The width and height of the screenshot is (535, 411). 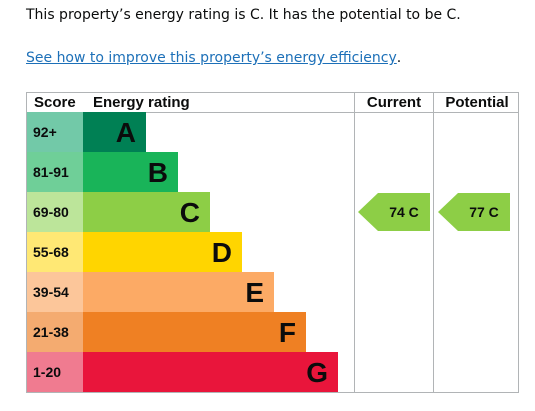 What do you see at coordinates (162, 252) in the screenshot?
I see `rating-bar-d` at bounding box center [162, 252].